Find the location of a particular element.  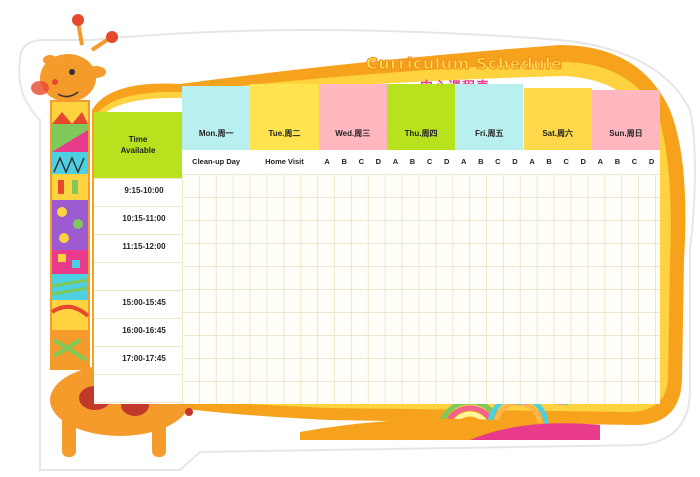

day-label: Fri.周五 is located at coordinates (489, 133).